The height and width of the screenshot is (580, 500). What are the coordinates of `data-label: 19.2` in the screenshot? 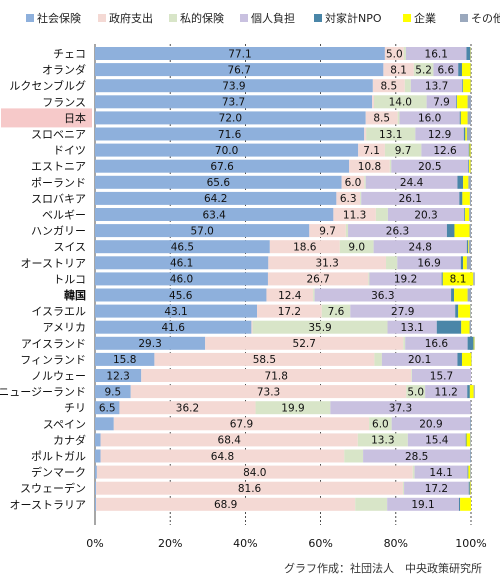 It's located at (405, 280).